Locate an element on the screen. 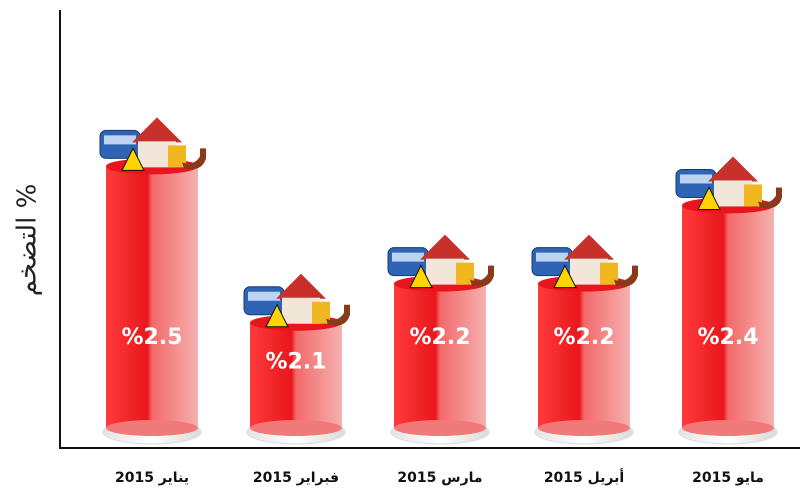 The image size is (803, 491). x-tick-label: أبريل 2015 is located at coordinates (584, 477).